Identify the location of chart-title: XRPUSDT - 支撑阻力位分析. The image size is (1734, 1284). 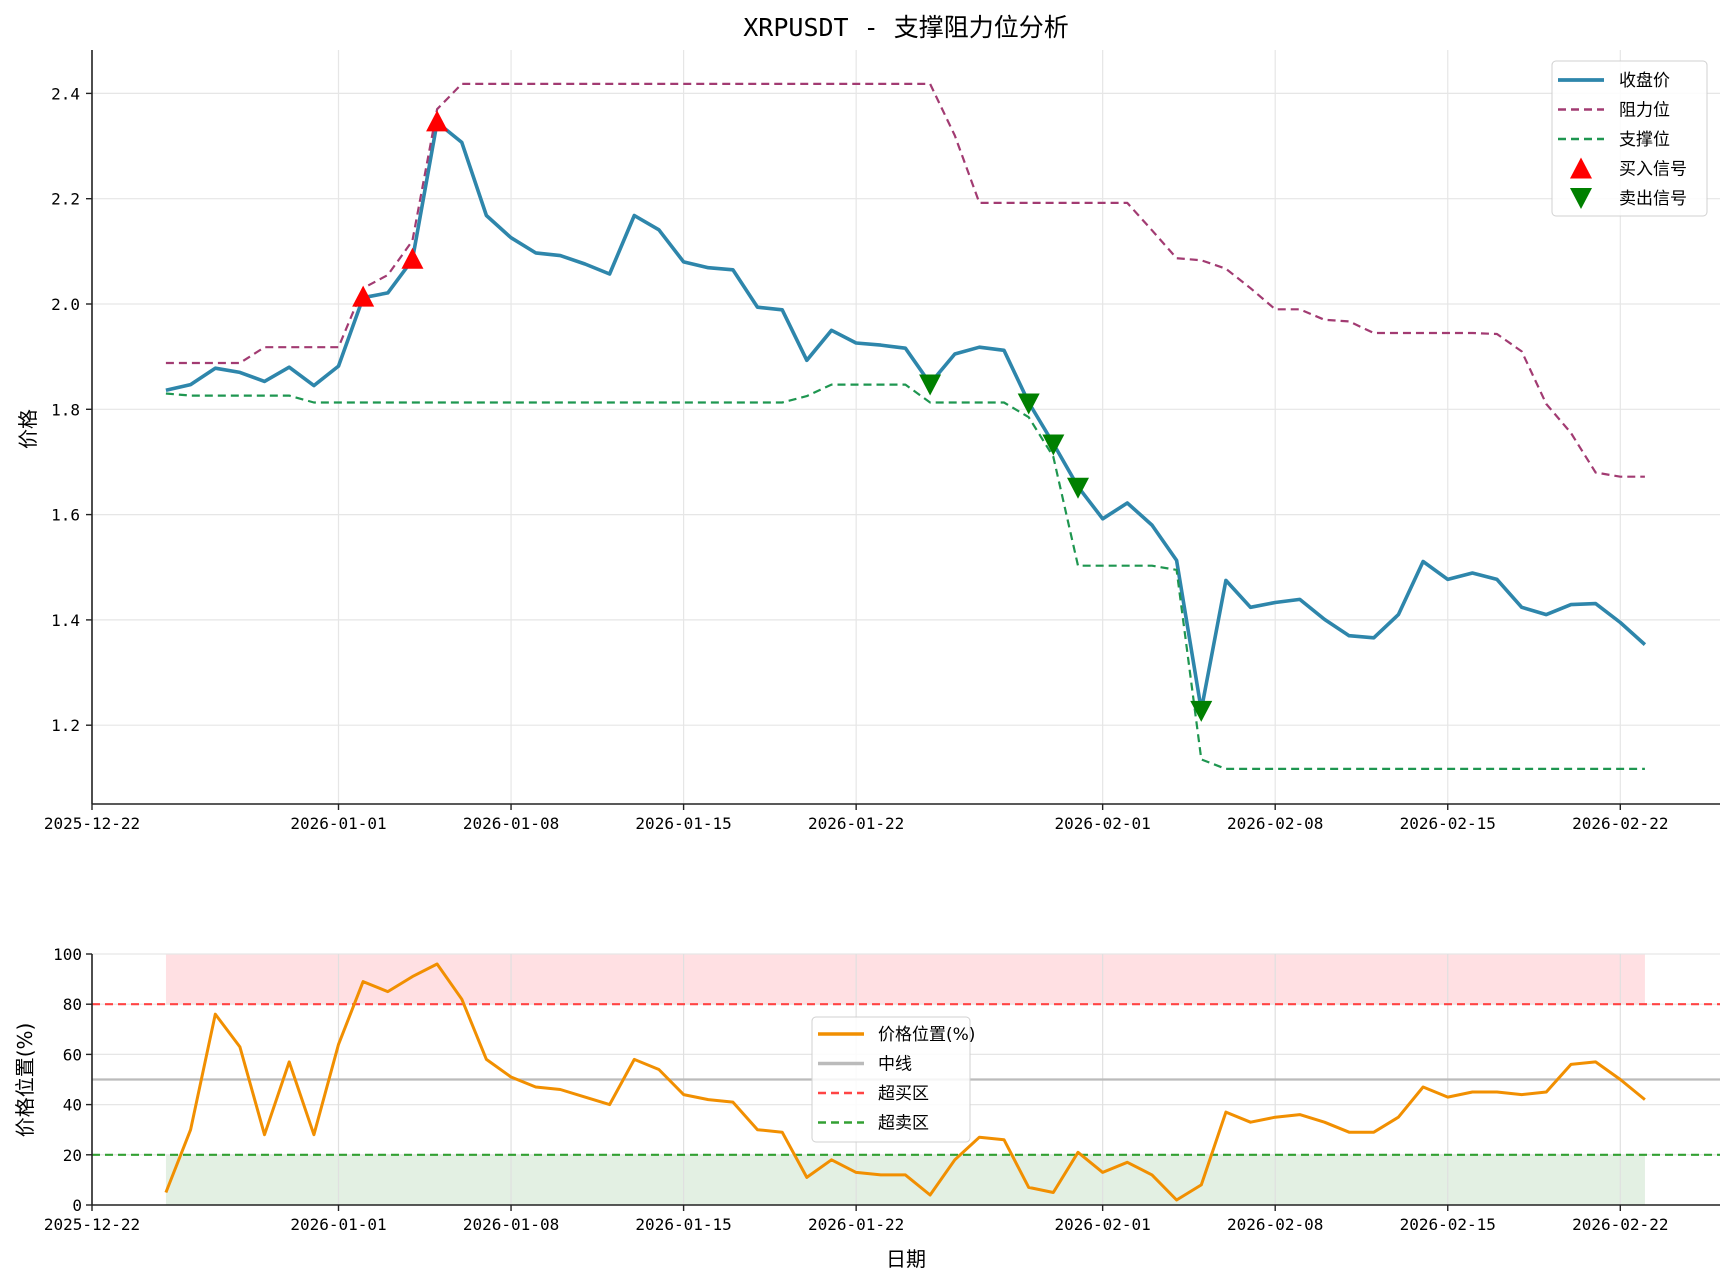
(906, 27).